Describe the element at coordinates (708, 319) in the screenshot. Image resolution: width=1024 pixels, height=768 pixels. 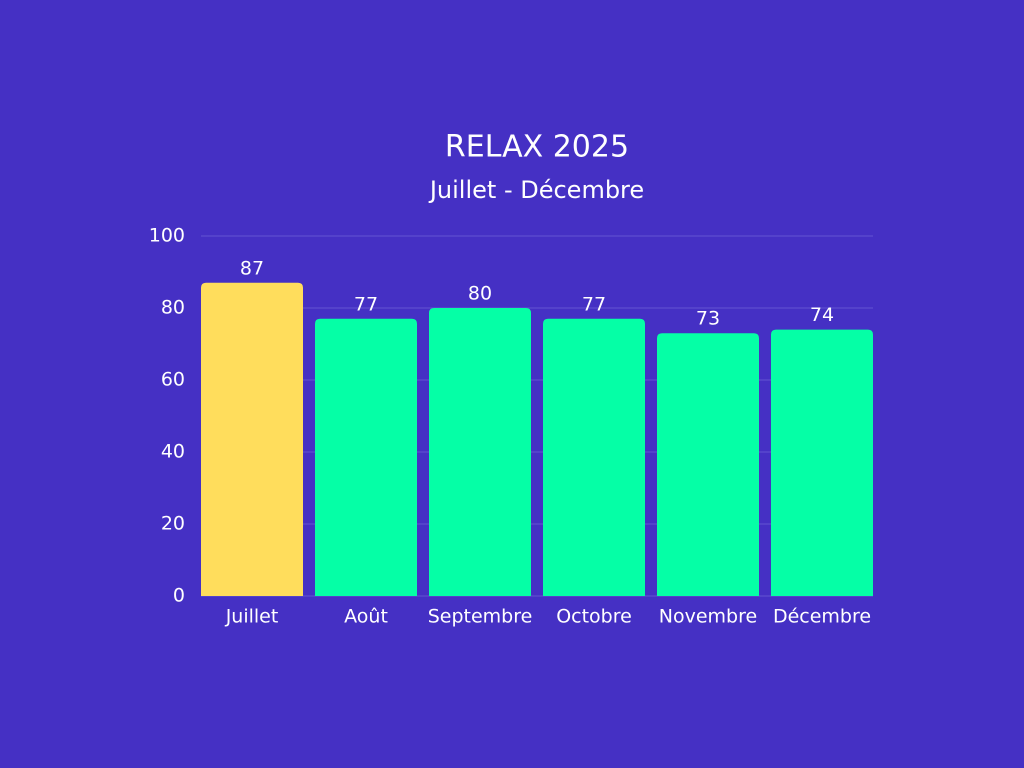
I see `value-label: 73` at that location.